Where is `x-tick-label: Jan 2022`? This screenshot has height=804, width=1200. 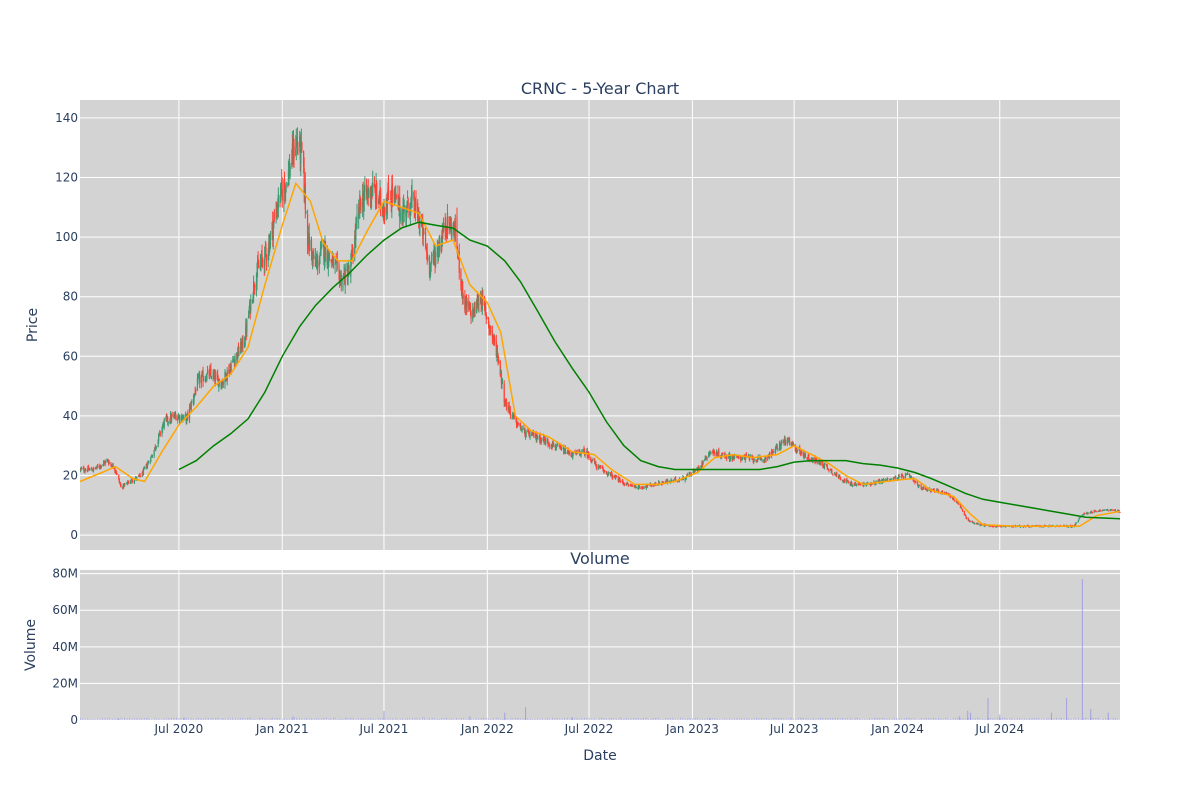 x-tick-label: Jan 2022 is located at coordinates (487, 729).